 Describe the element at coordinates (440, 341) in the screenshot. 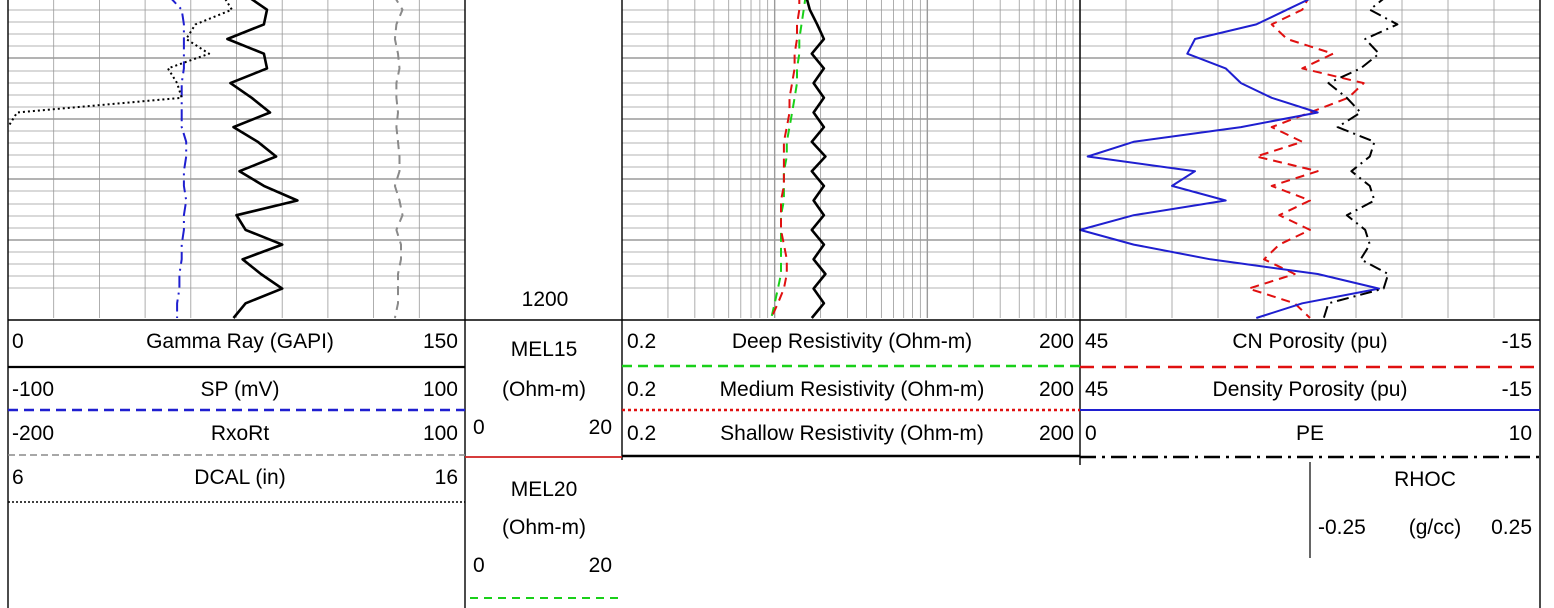

I see `gr-max: 150` at that location.